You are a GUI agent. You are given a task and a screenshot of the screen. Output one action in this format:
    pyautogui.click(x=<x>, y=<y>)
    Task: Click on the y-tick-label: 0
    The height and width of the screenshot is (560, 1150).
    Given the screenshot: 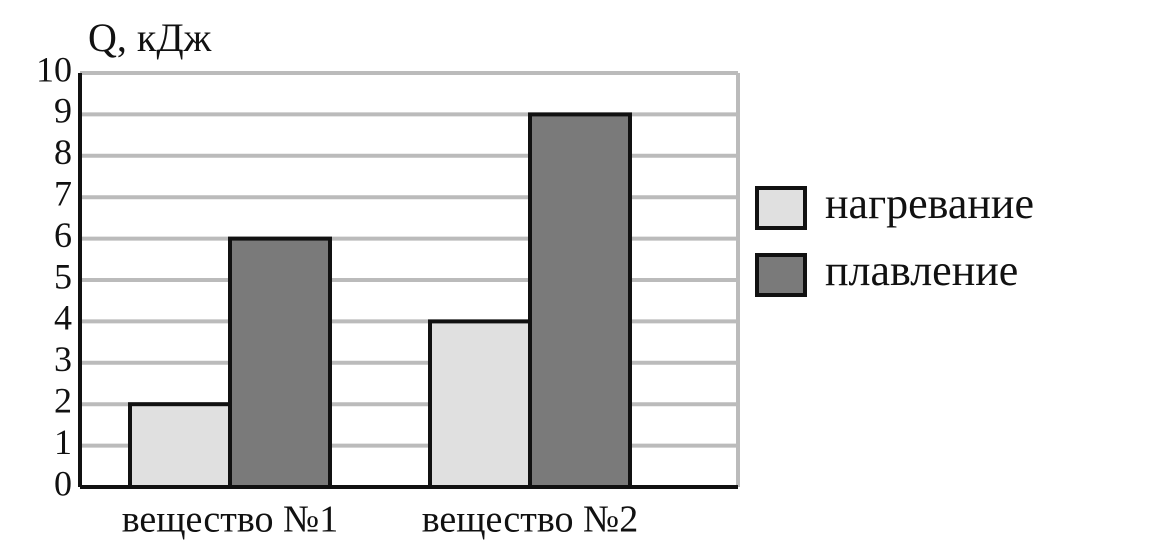 What is the action you would take?
    pyautogui.click(x=63, y=483)
    